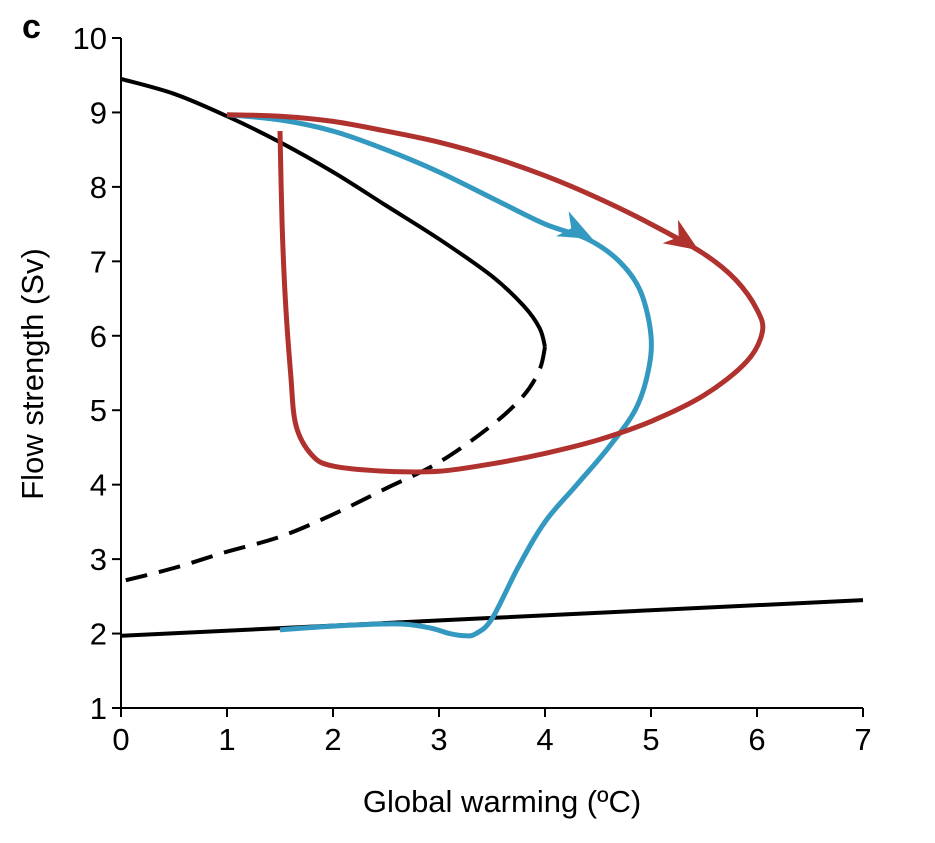 This screenshot has height=843, width=935. I want to click on x-tick-label: 6, so click(756, 739).